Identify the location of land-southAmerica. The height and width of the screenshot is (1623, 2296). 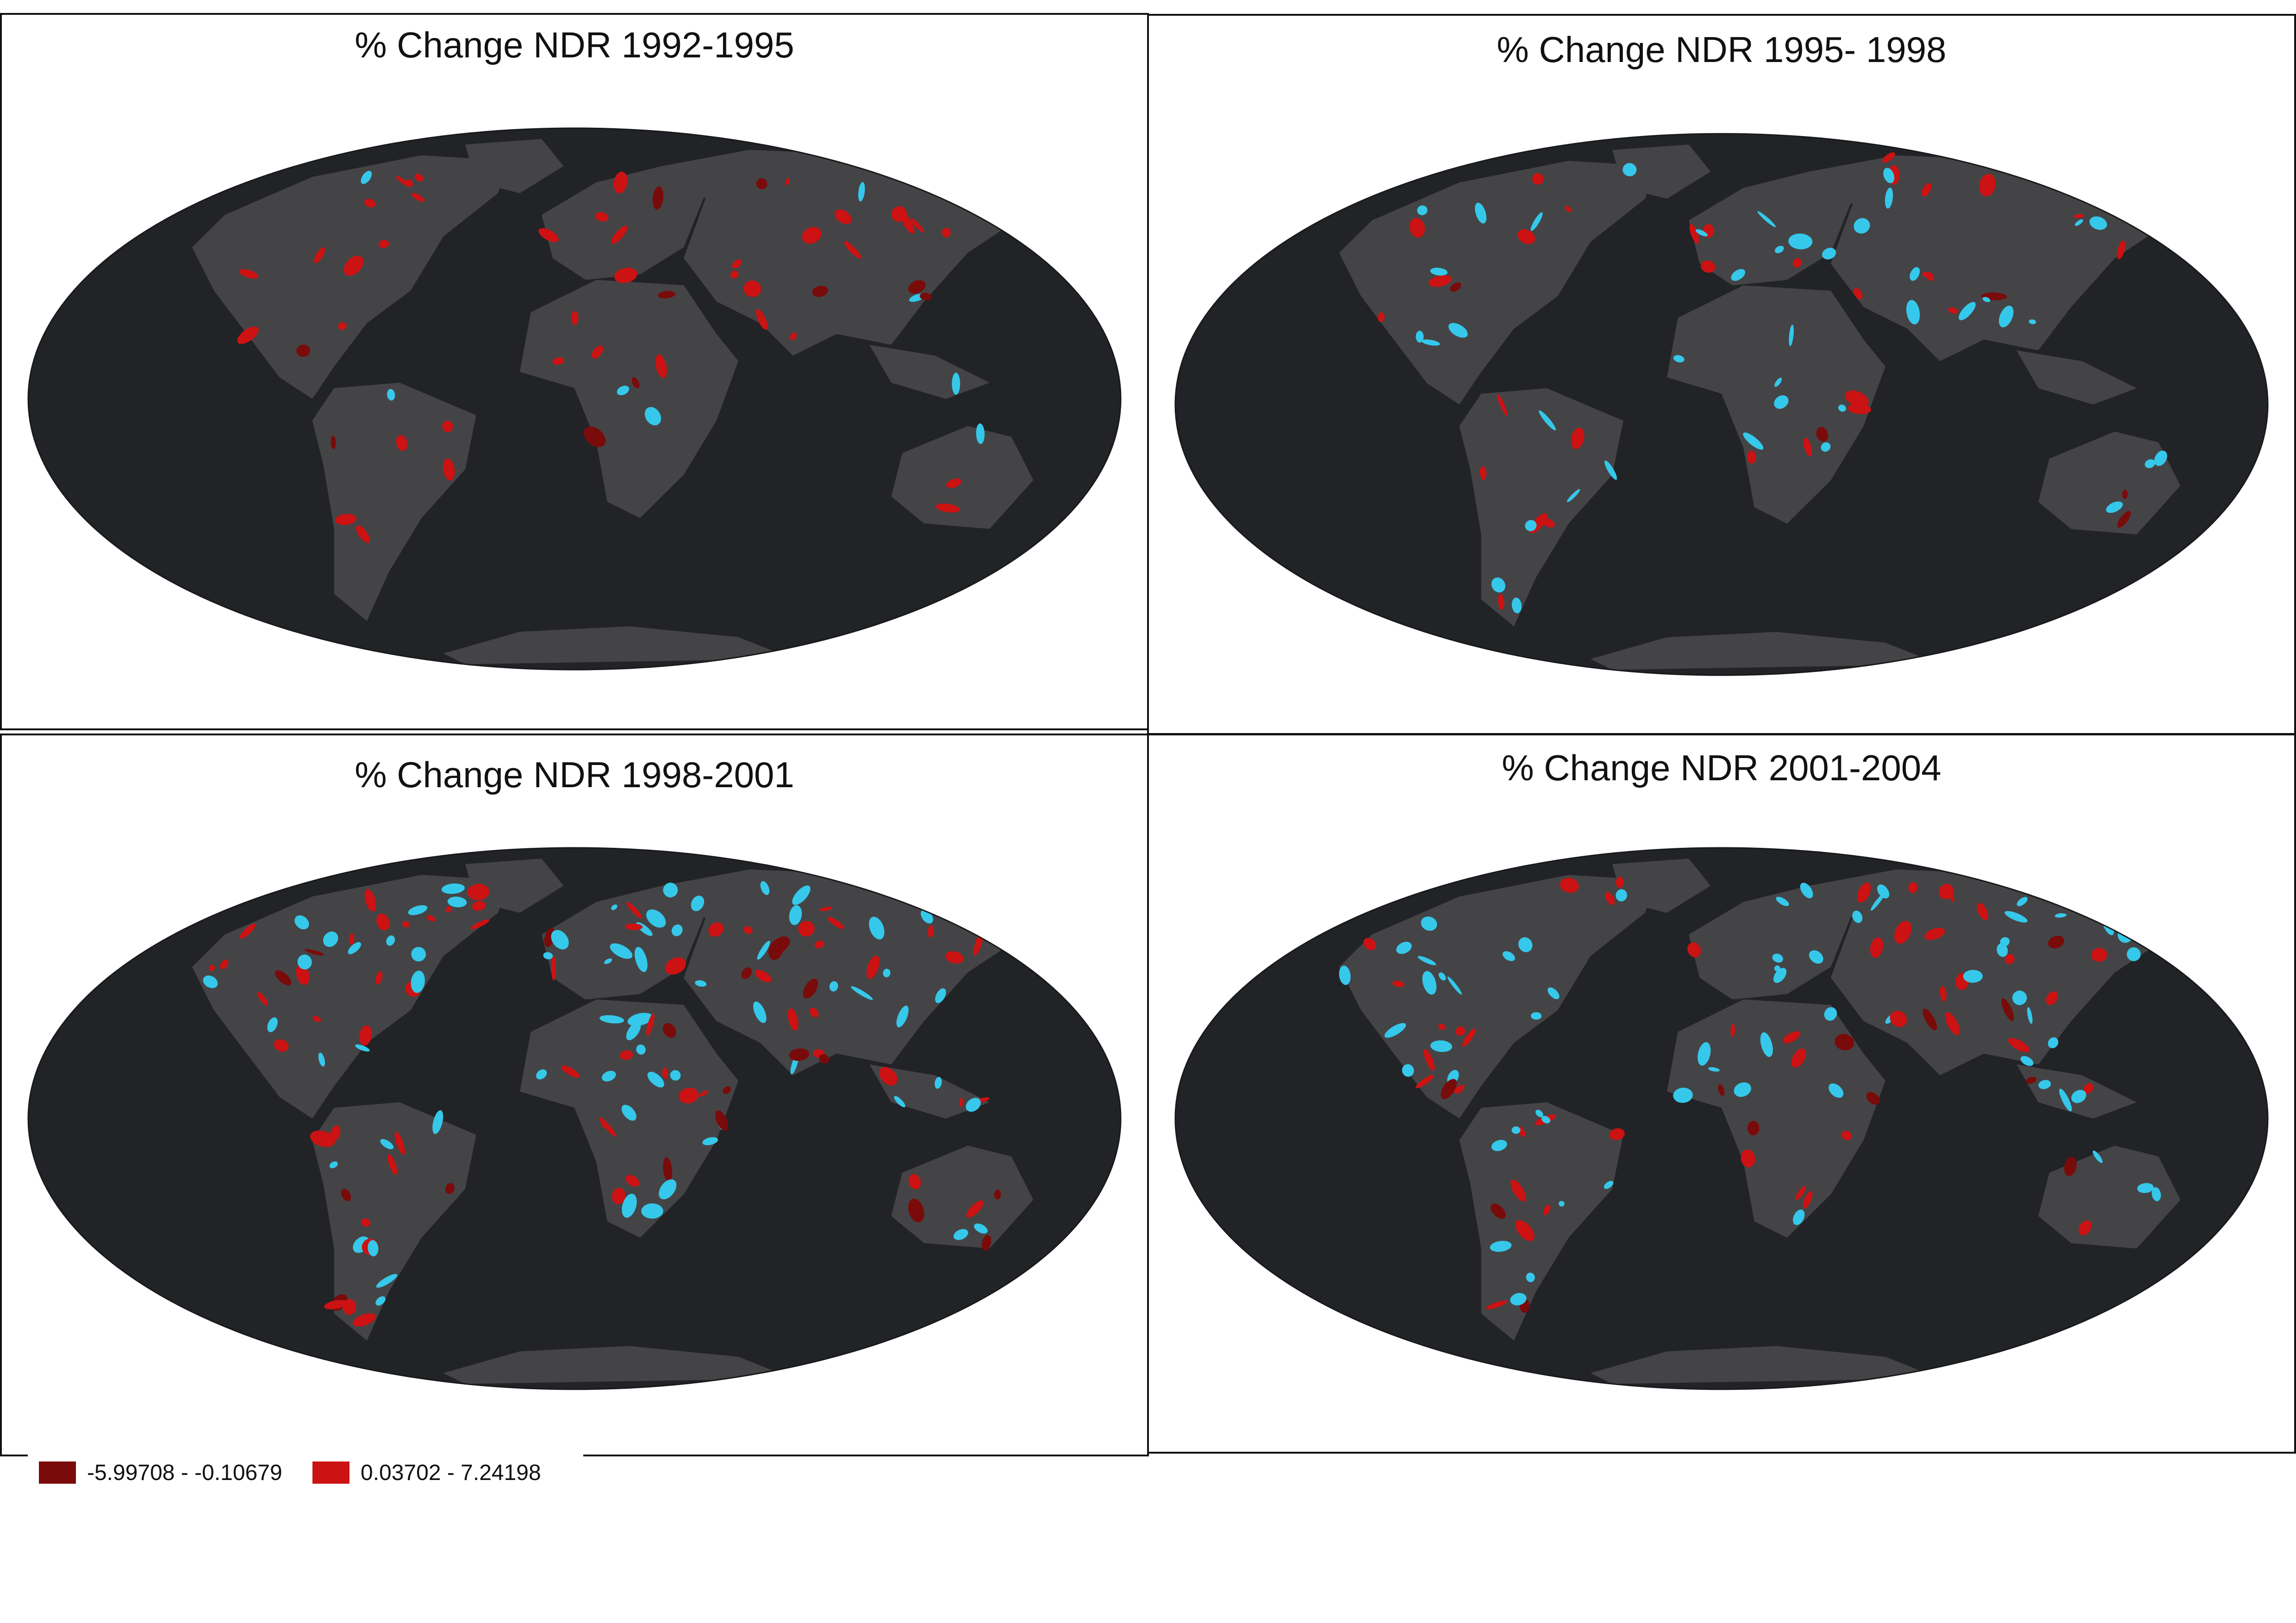
(394, 1221).